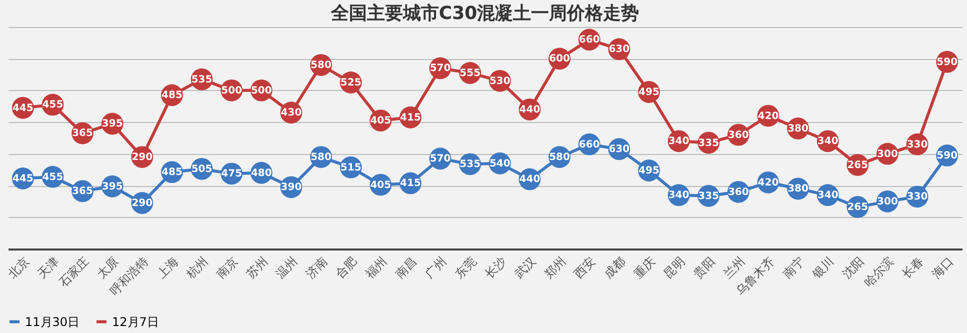 Image resolution: width=967 pixels, height=333 pixels. Describe the element at coordinates (261, 173) in the screenshot. I see `data-label: 480` at that location.